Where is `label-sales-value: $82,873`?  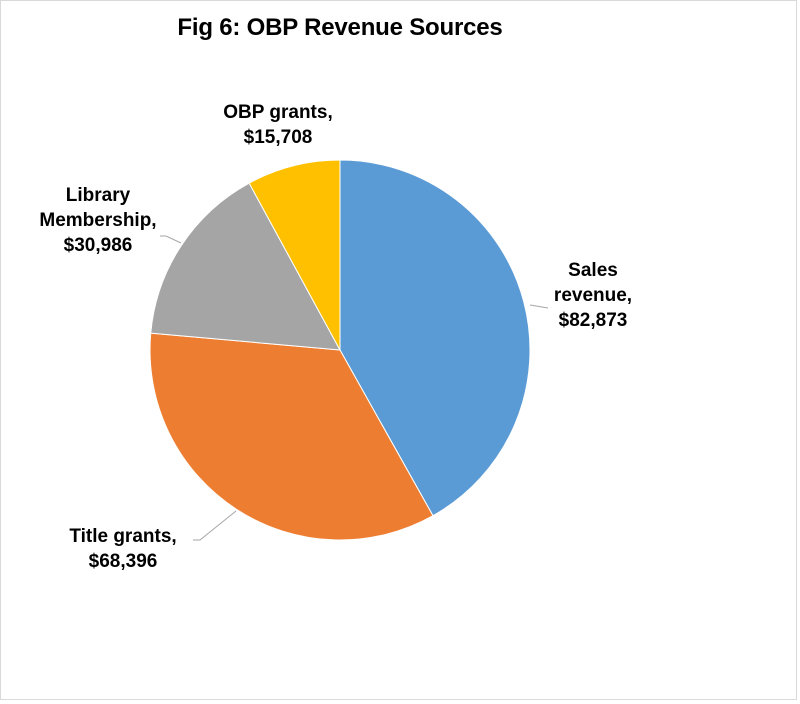 label-sales-value: $82,873 is located at coordinates (593, 320).